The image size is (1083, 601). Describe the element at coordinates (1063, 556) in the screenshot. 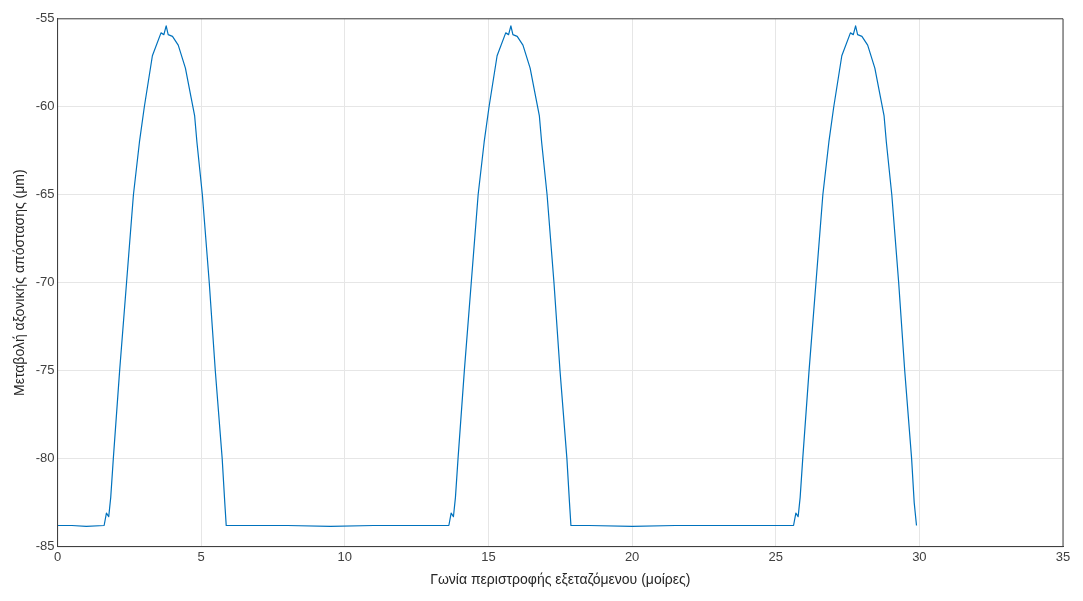

I see `x-tick-label: 35` at that location.